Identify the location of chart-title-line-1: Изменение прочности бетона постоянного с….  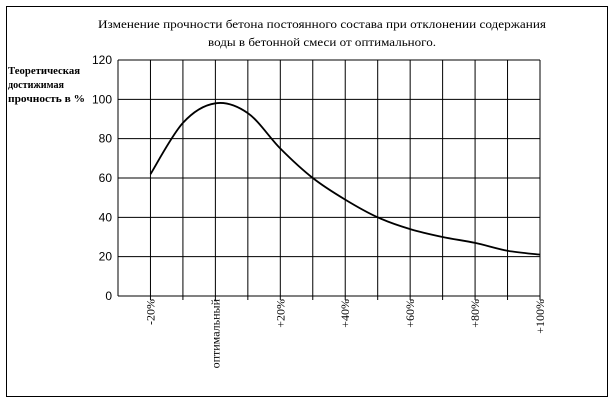
(322, 25).